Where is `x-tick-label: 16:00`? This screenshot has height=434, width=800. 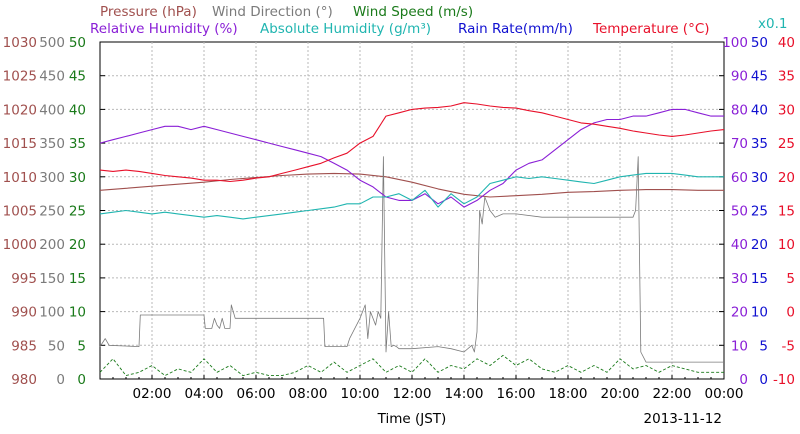
x-tick-label: 16:00 is located at coordinates (516, 394).